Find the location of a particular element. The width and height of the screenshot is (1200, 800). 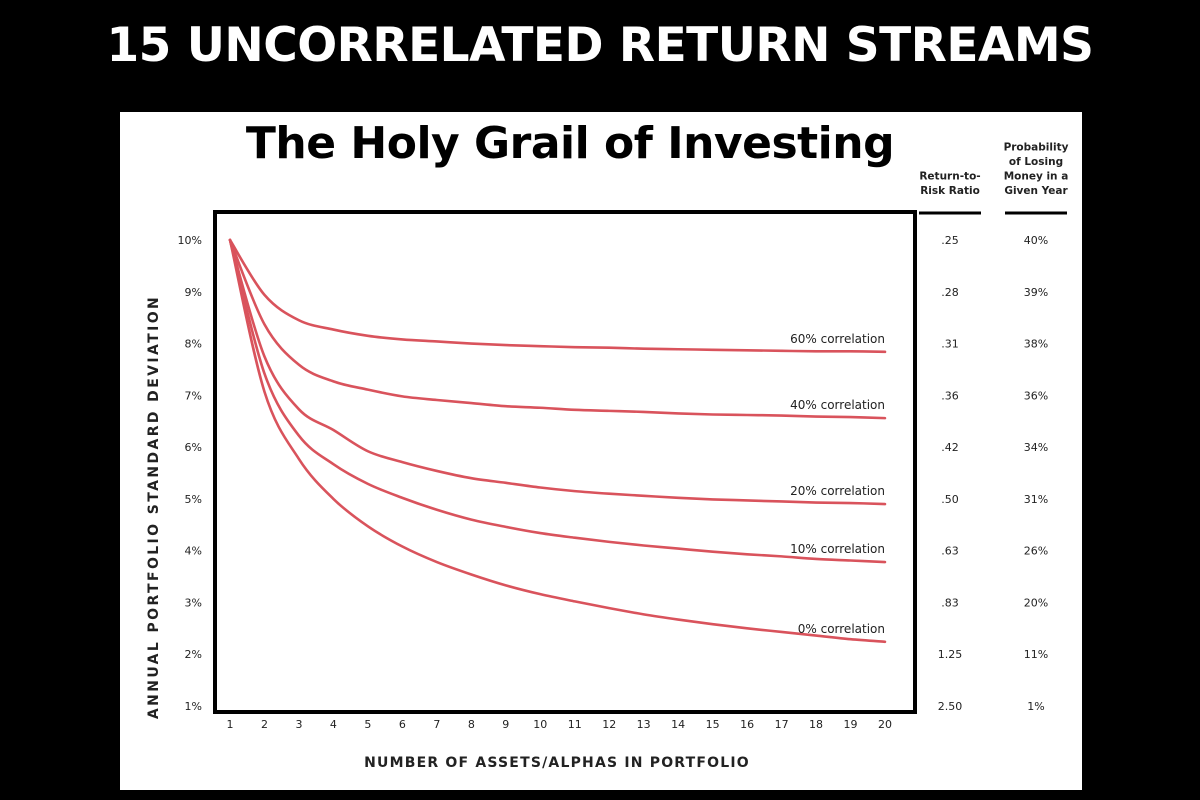

x-tick-label: 4 is located at coordinates (333, 724).